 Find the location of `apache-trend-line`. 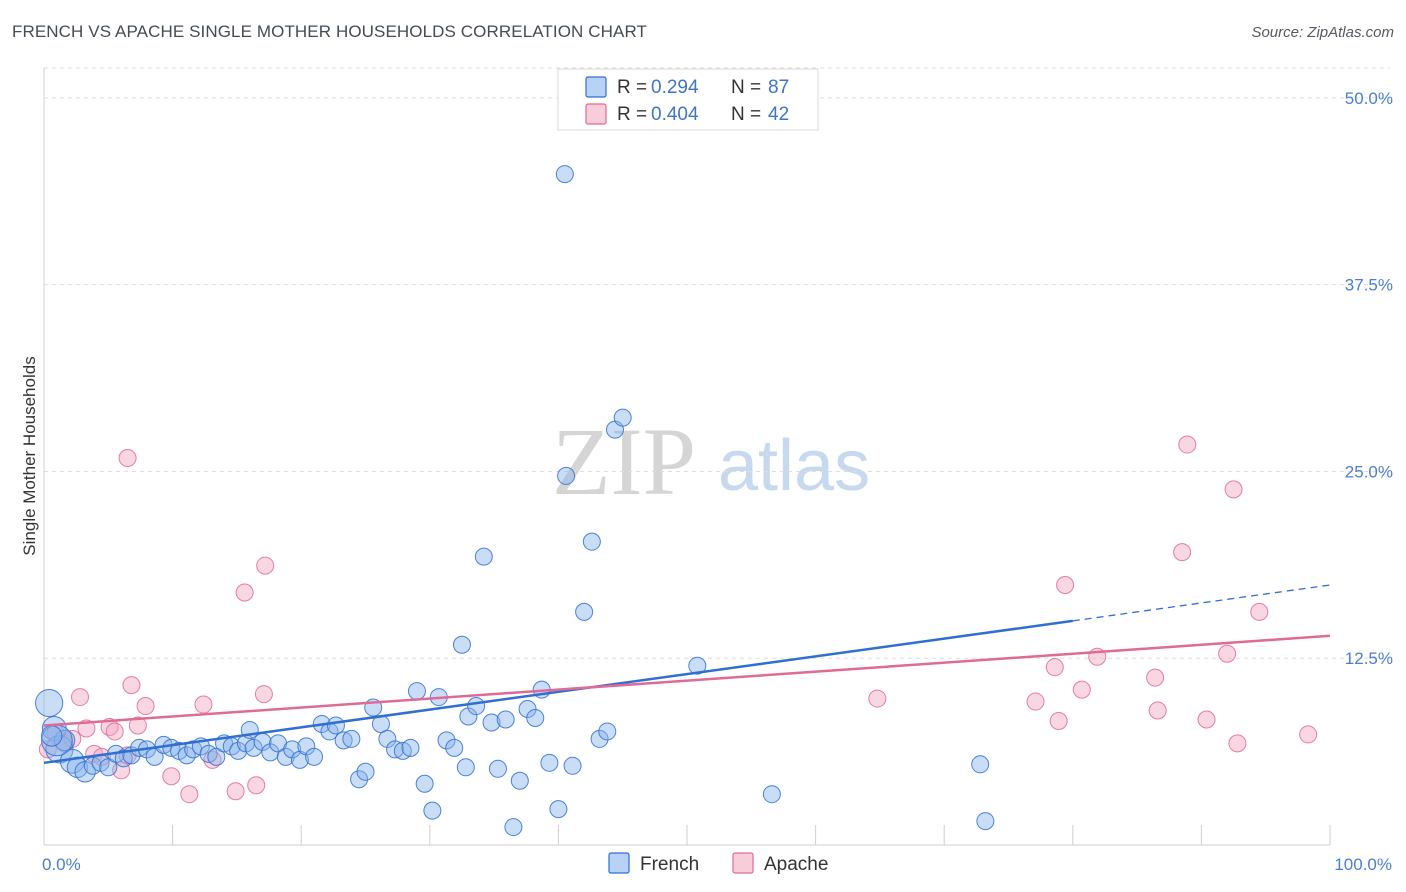

apache-trend-line is located at coordinates (687, 680).